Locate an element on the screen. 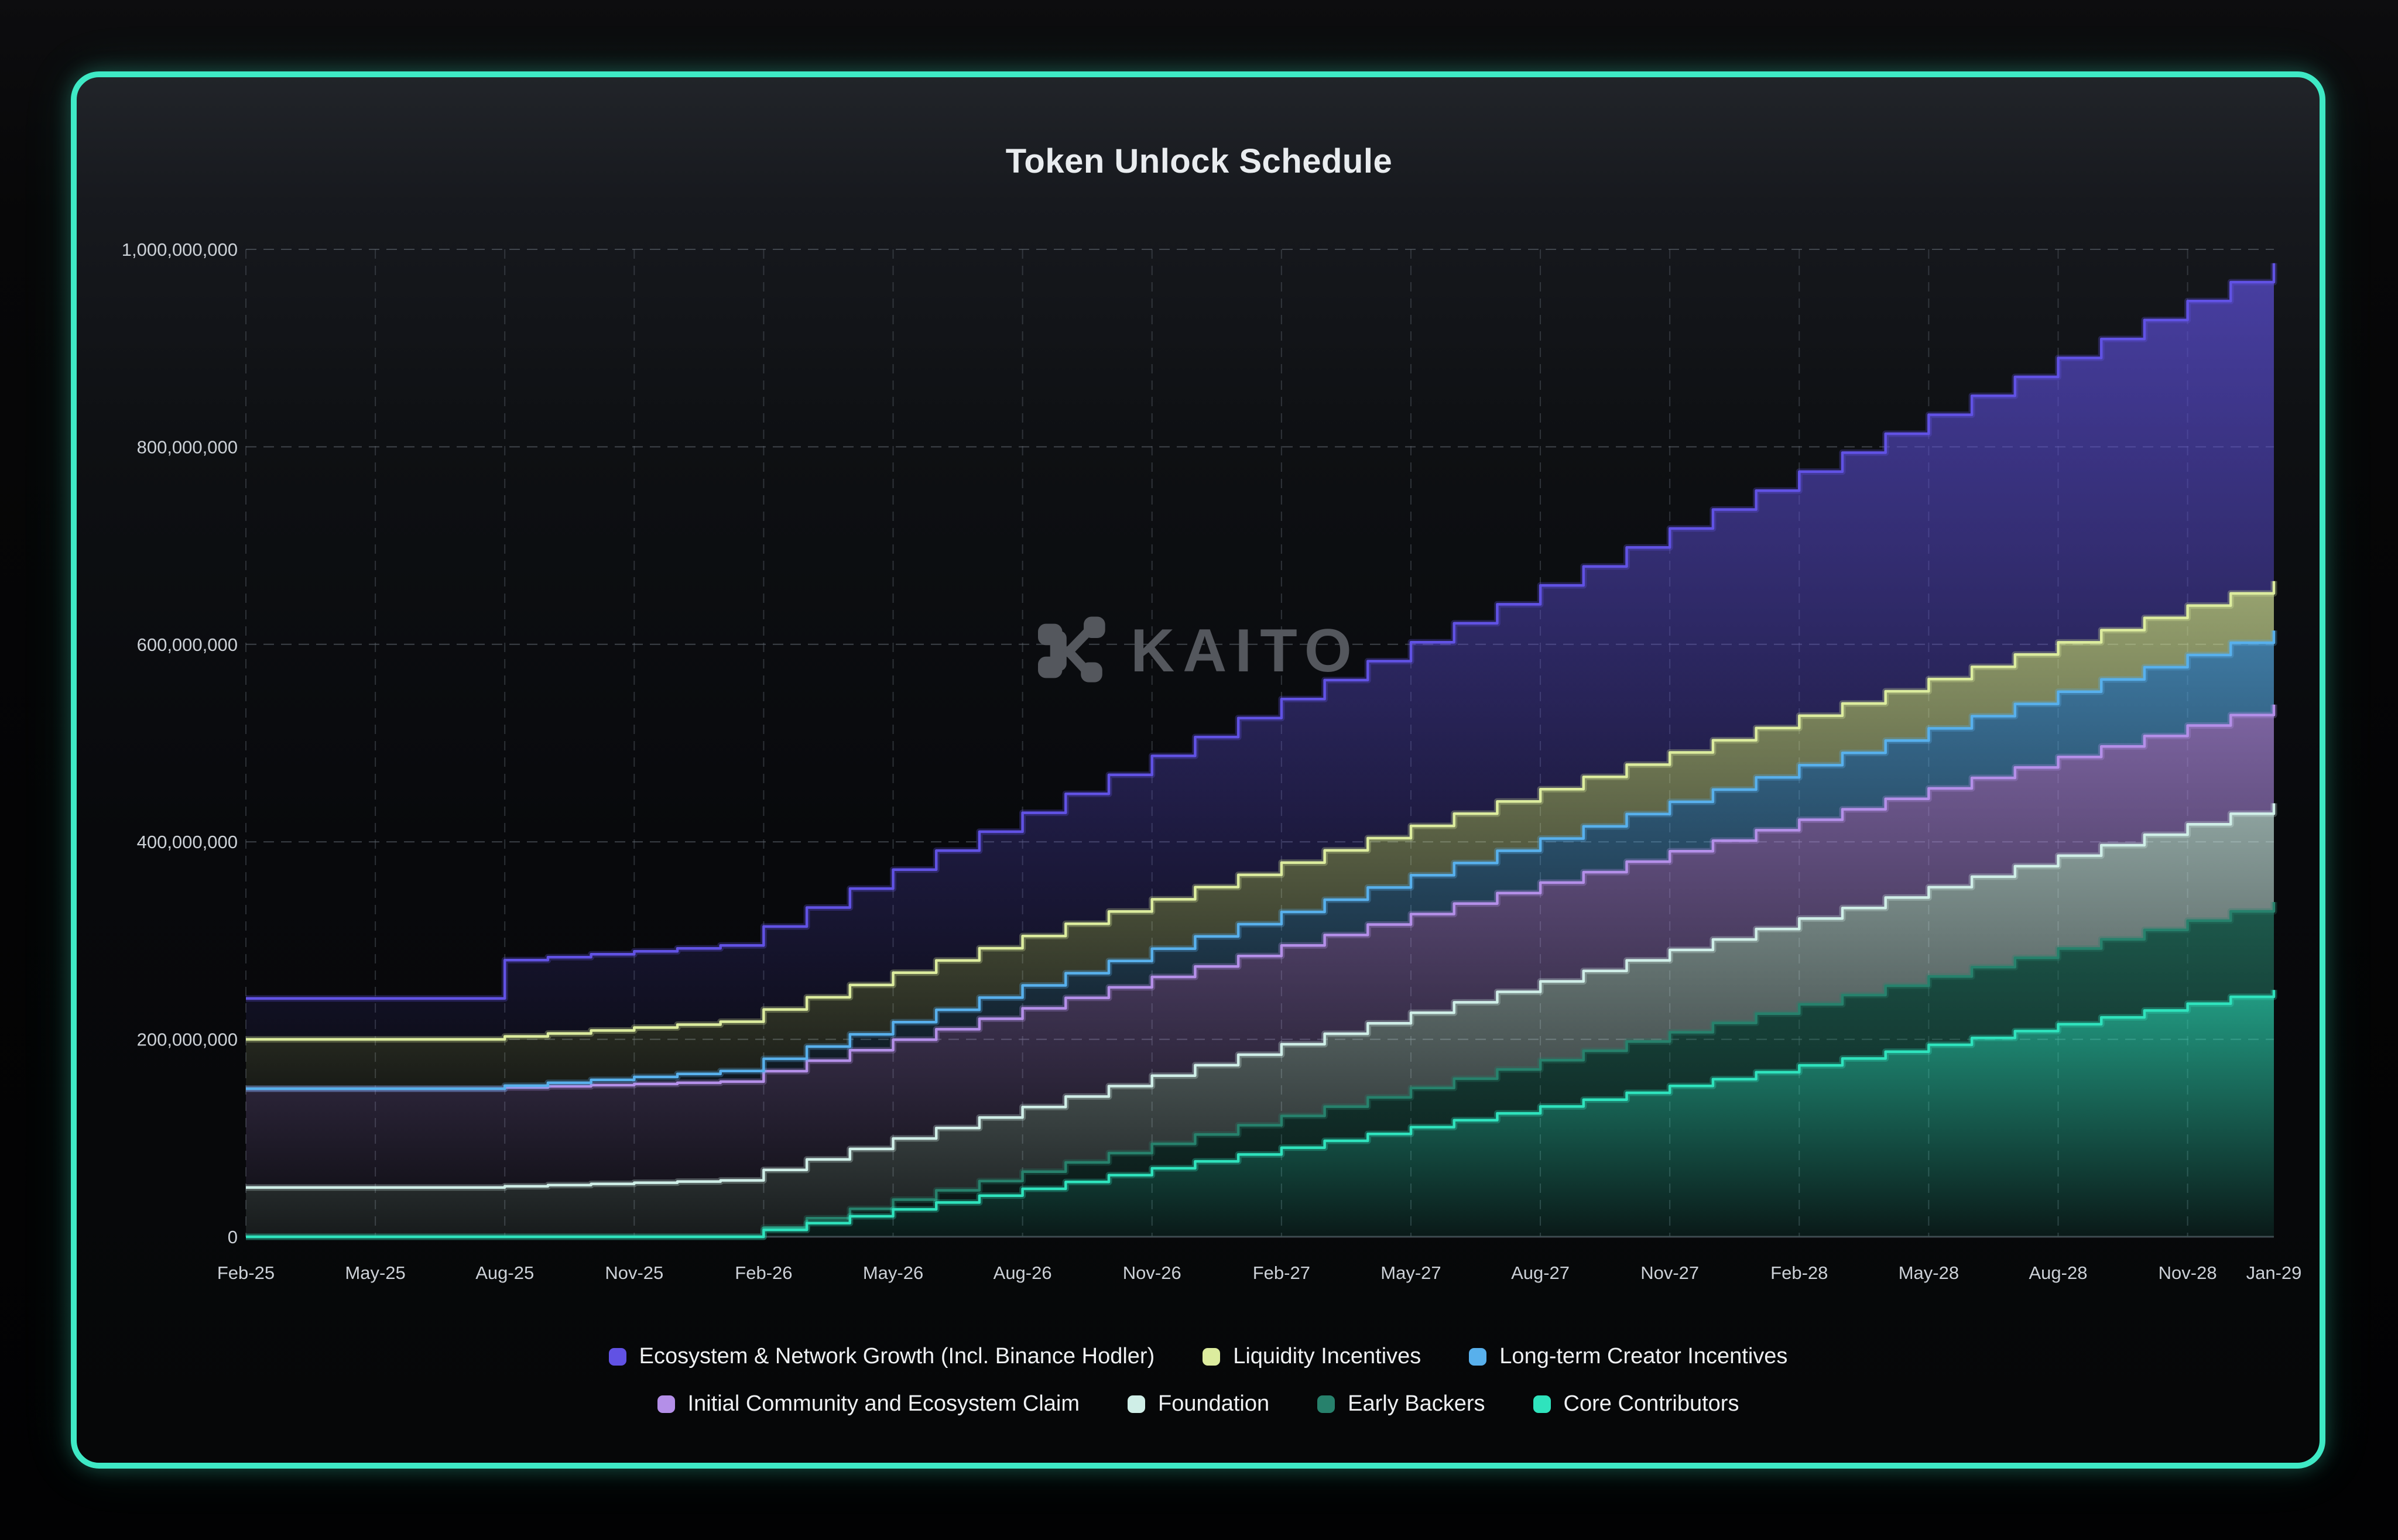 The width and height of the screenshot is (2398, 1540). legend-item-early-backers: Early Backers is located at coordinates (1401, 1403).